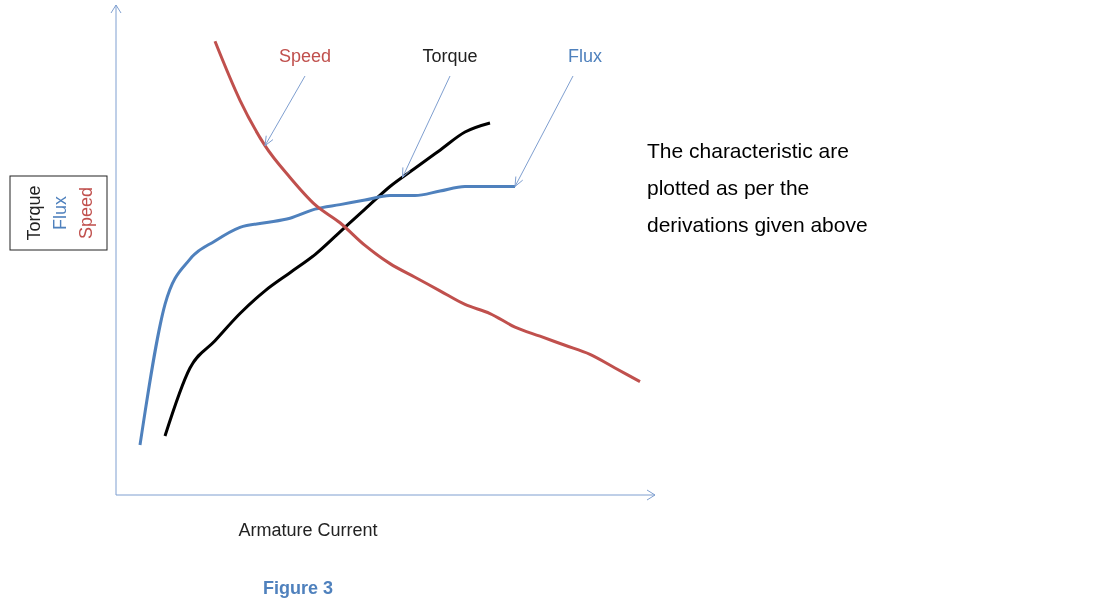  What do you see at coordinates (758, 188) in the screenshot?
I see `annotation: The characteristic are plotted as per the derivations given above` at bounding box center [758, 188].